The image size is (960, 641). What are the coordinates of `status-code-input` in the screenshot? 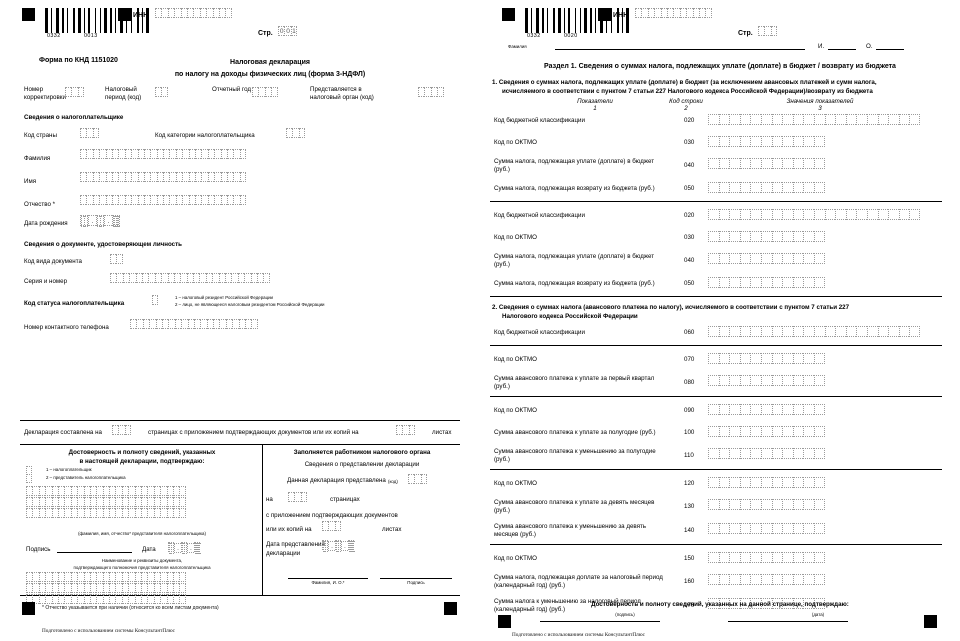 It's located at (155, 300).